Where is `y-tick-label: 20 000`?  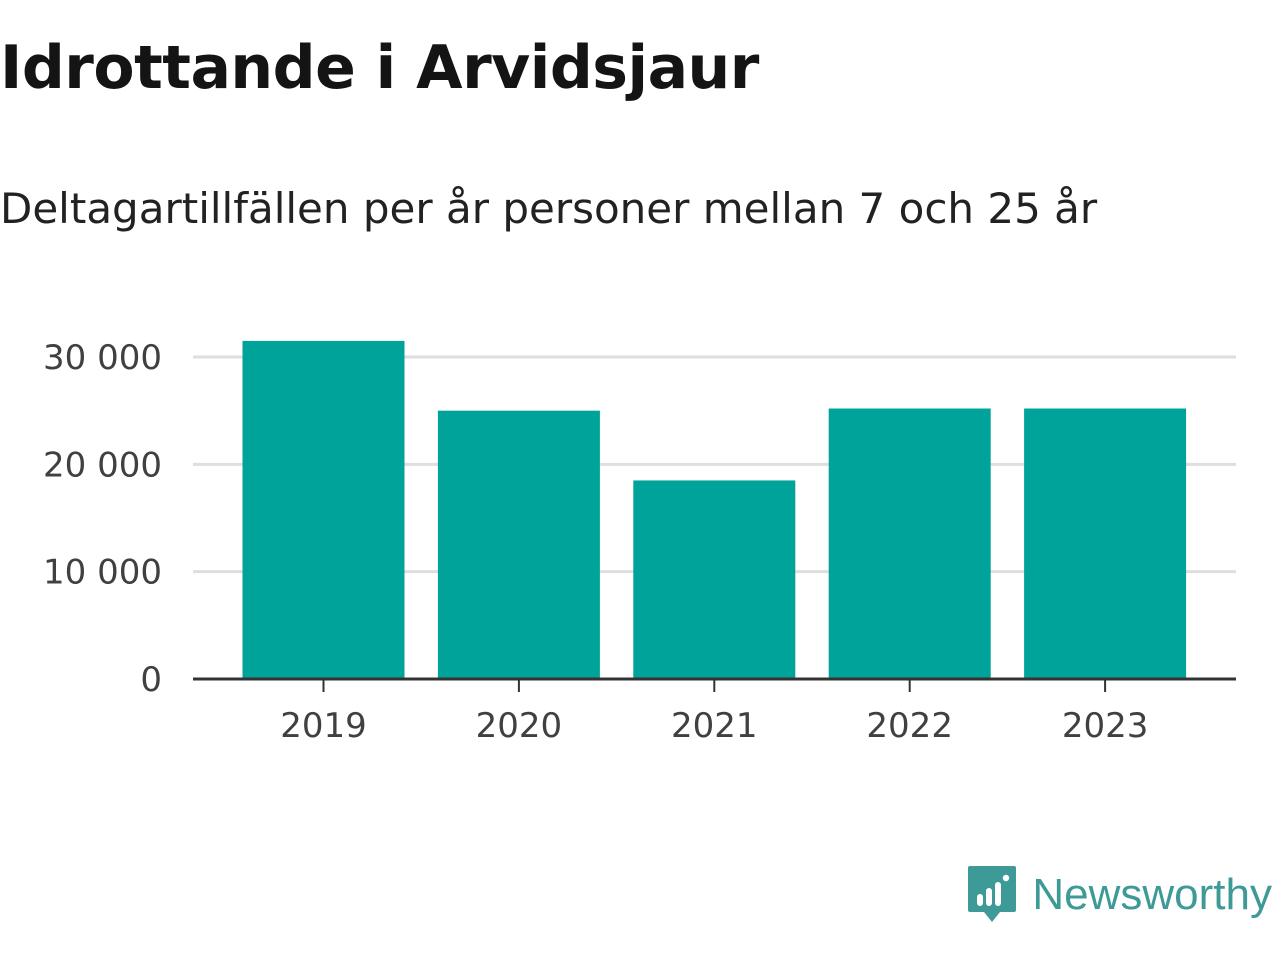 y-tick-label: 20 000 is located at coordinates (102, 465).